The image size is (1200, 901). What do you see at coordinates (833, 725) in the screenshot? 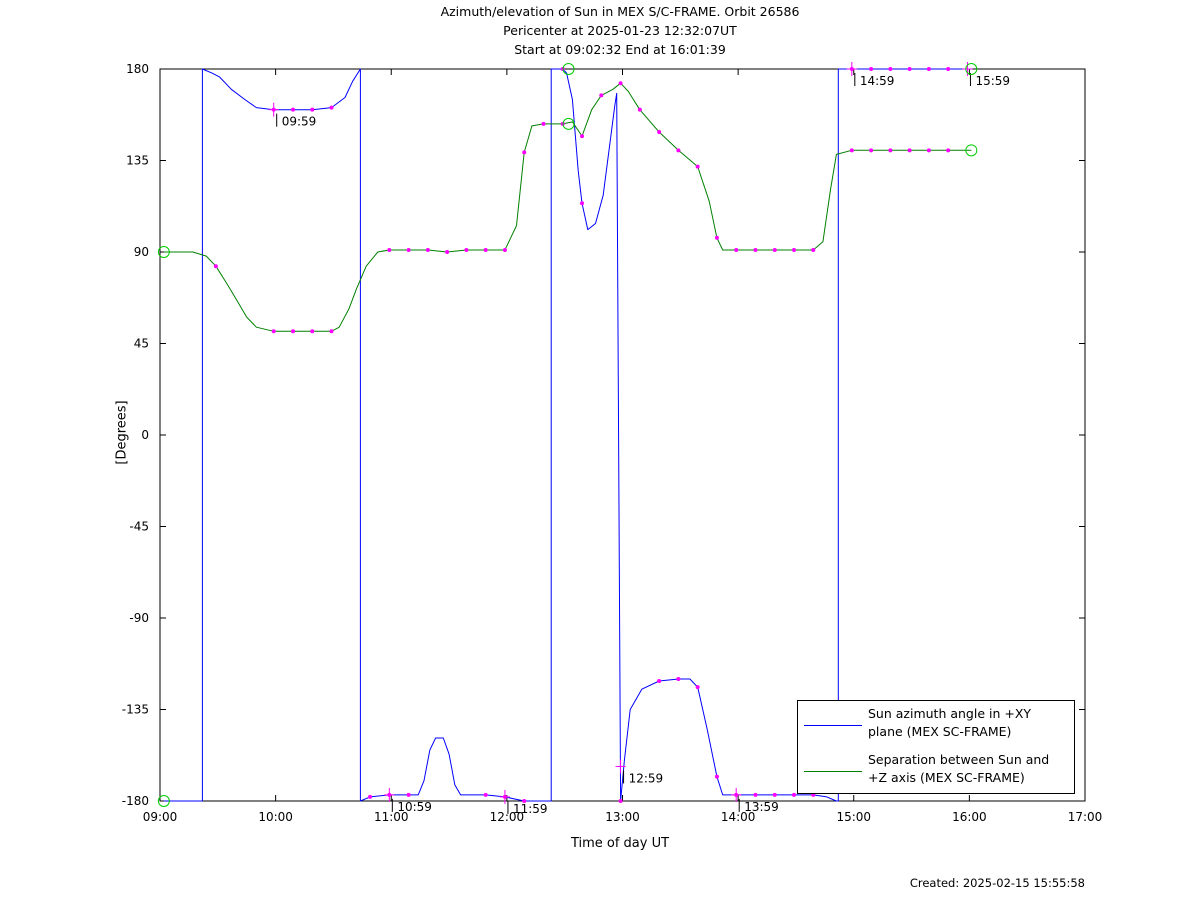
I see `legend-swatch-azimuth` at bounding box center [833, 725].